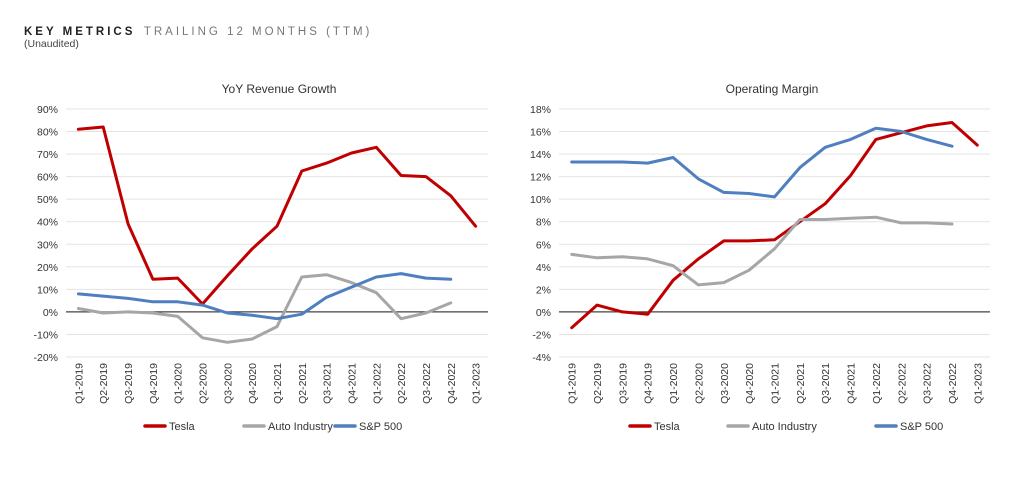  What do you see at coordinates (541, 335) in the screenshot?
I see `y-tick-label: -2%` at bounding box center [541, 335].